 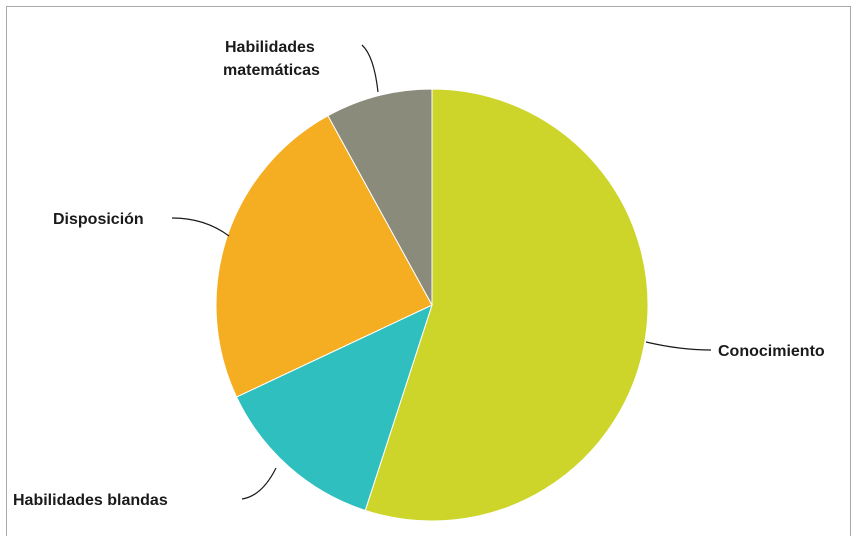 I want to click on slice-label-habilidades-matematicas-line1: Habilidades, so click(x=270, y=47).